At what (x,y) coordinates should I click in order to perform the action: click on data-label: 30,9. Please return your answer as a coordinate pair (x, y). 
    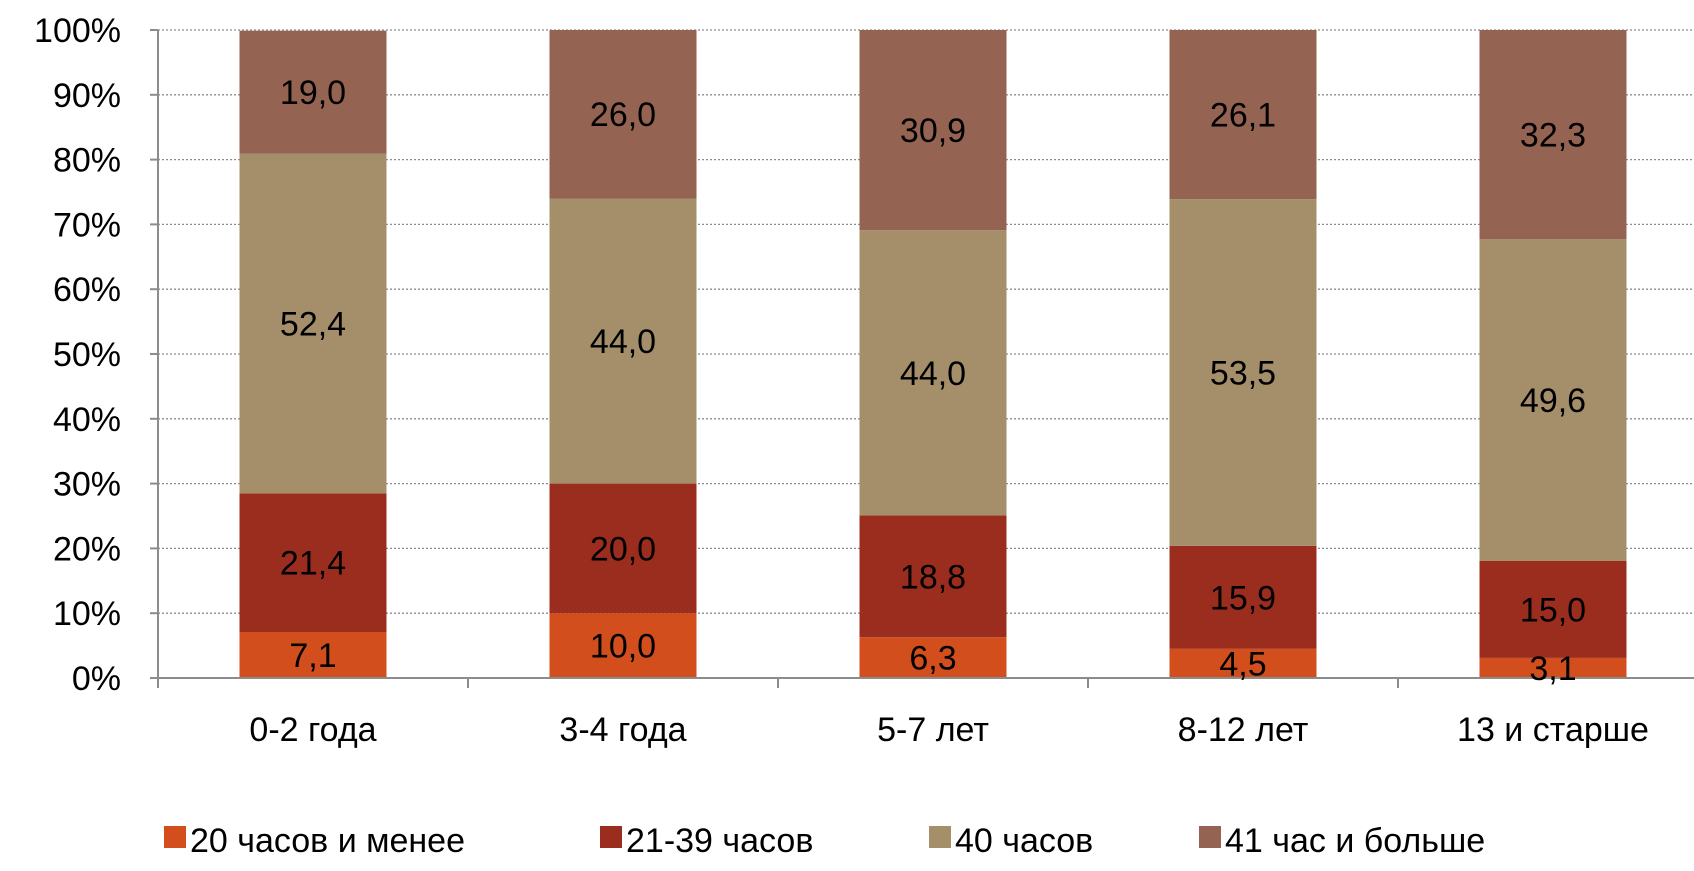
    Looking at the image, I should click on (933, 131).